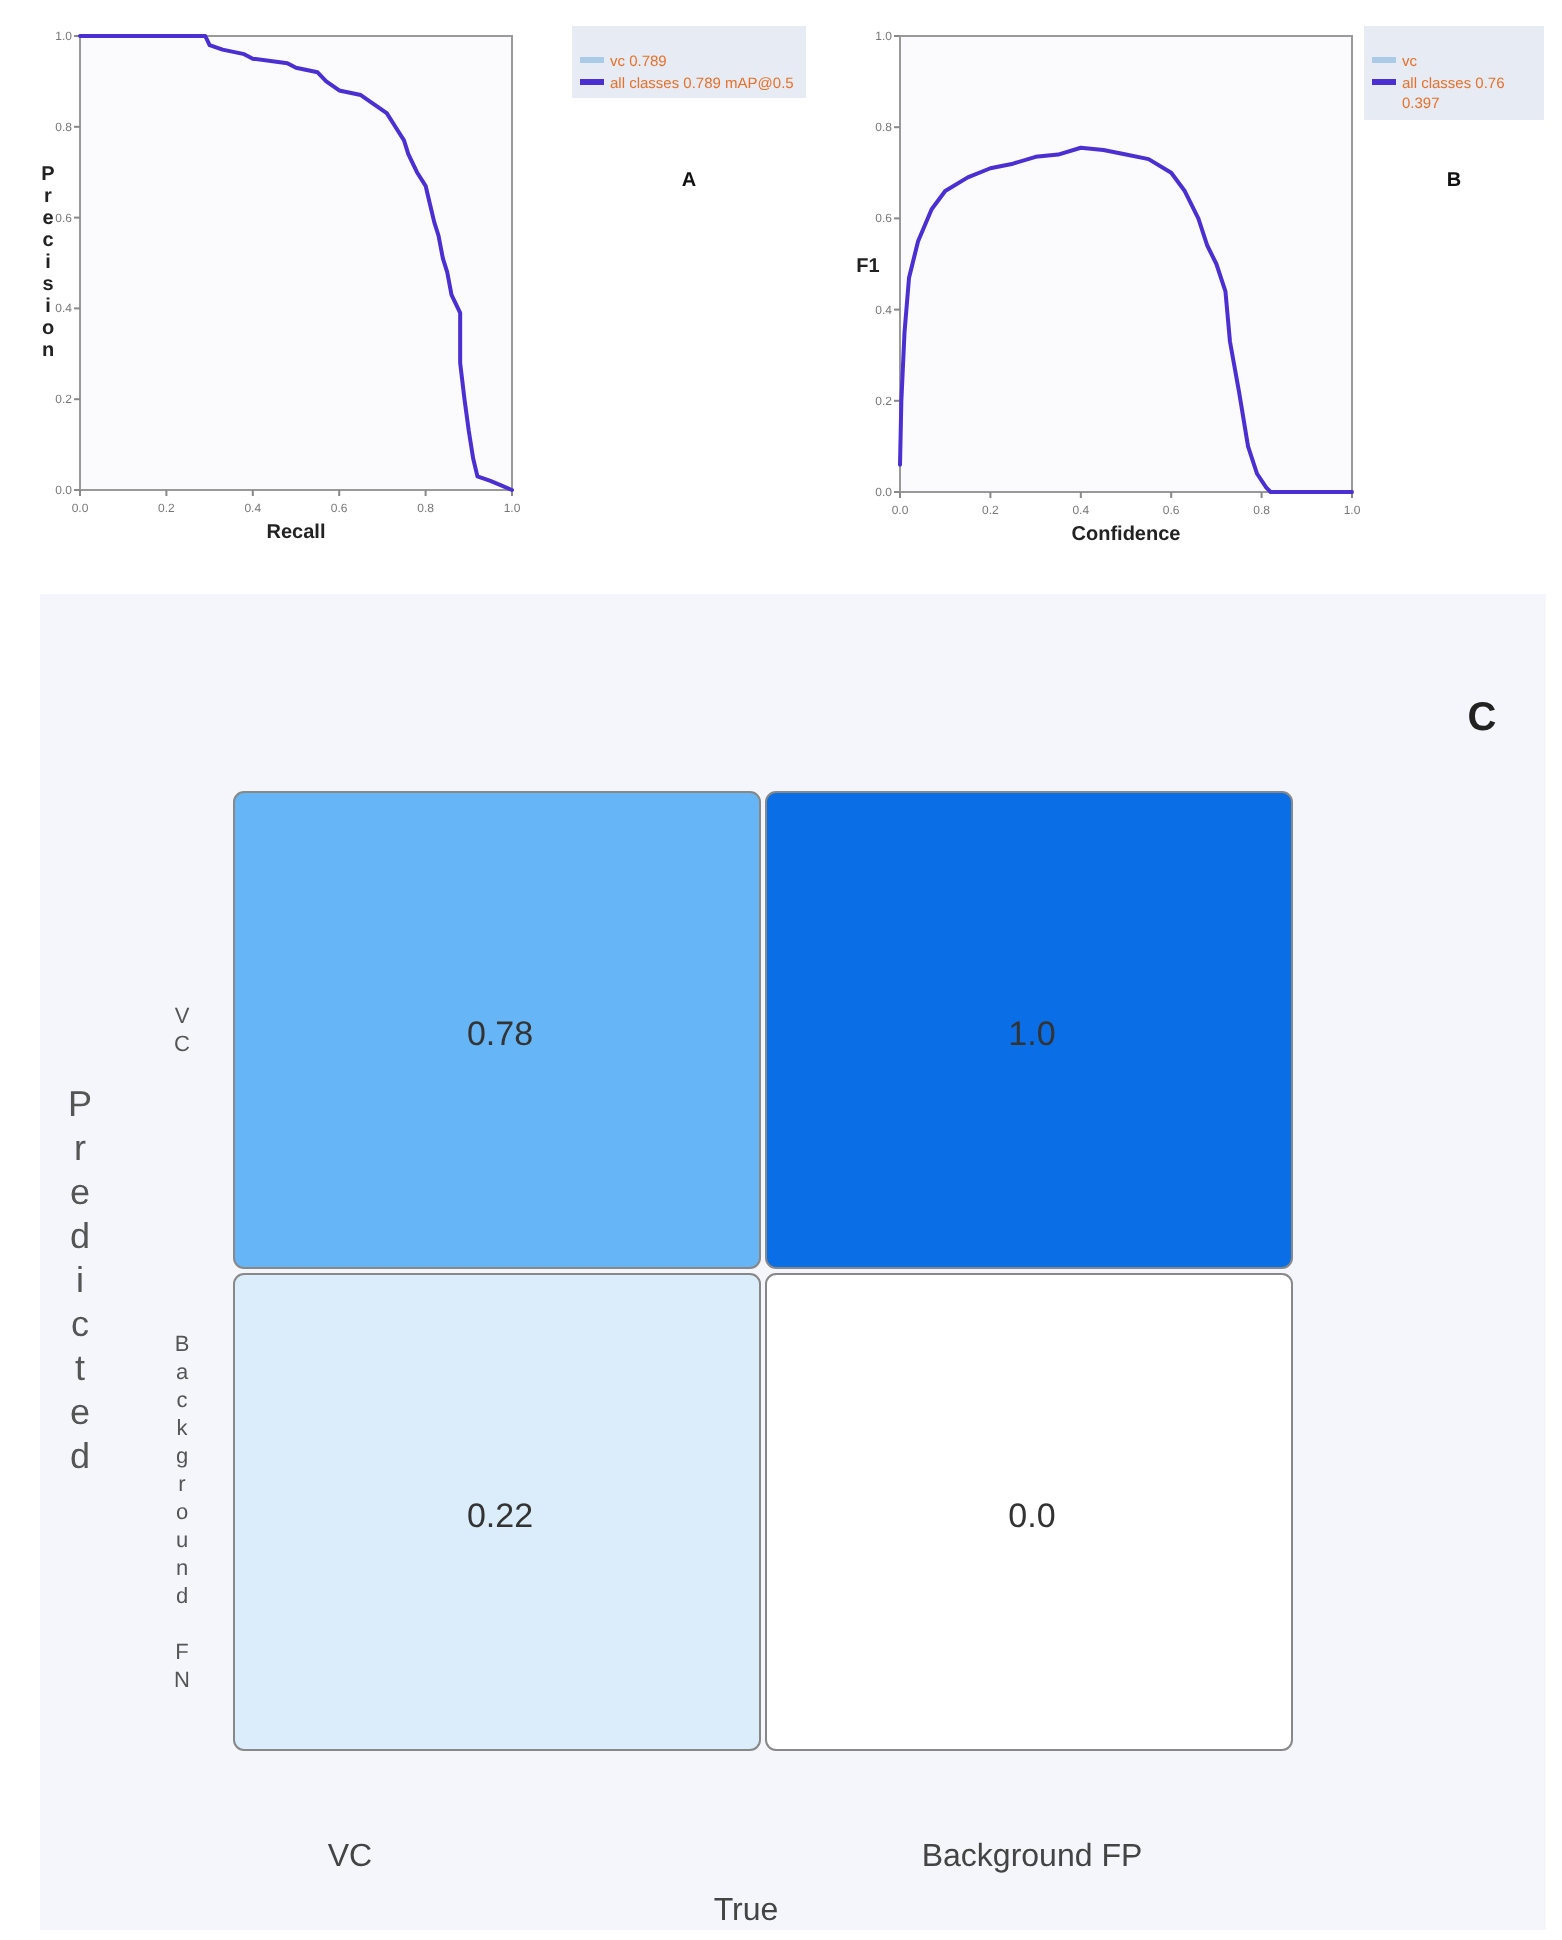 The width and height of the screenshot is (1562, 1940). What do you see at coordinates (182, 1515) in the screenshot?
I see `y-tick-label: Background FN` at bounding box center [182, 1515].